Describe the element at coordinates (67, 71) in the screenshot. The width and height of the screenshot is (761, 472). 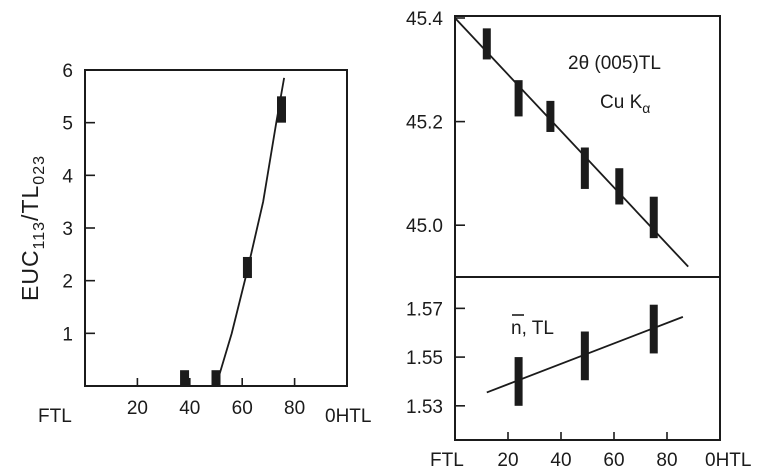
I see `left-y-tick-label: 6` at that location.